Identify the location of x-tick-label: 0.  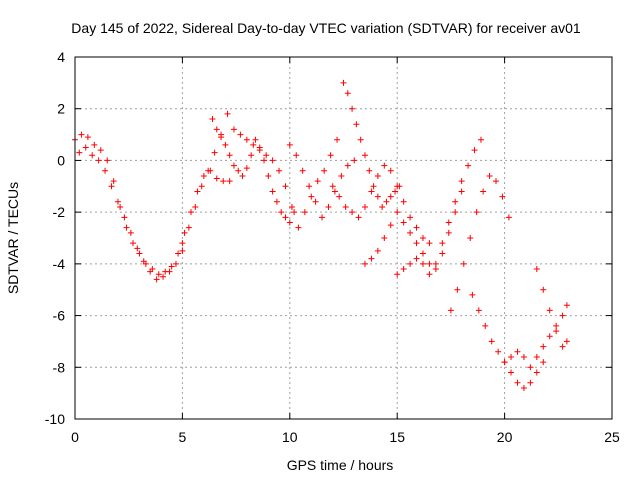
(75, 437).